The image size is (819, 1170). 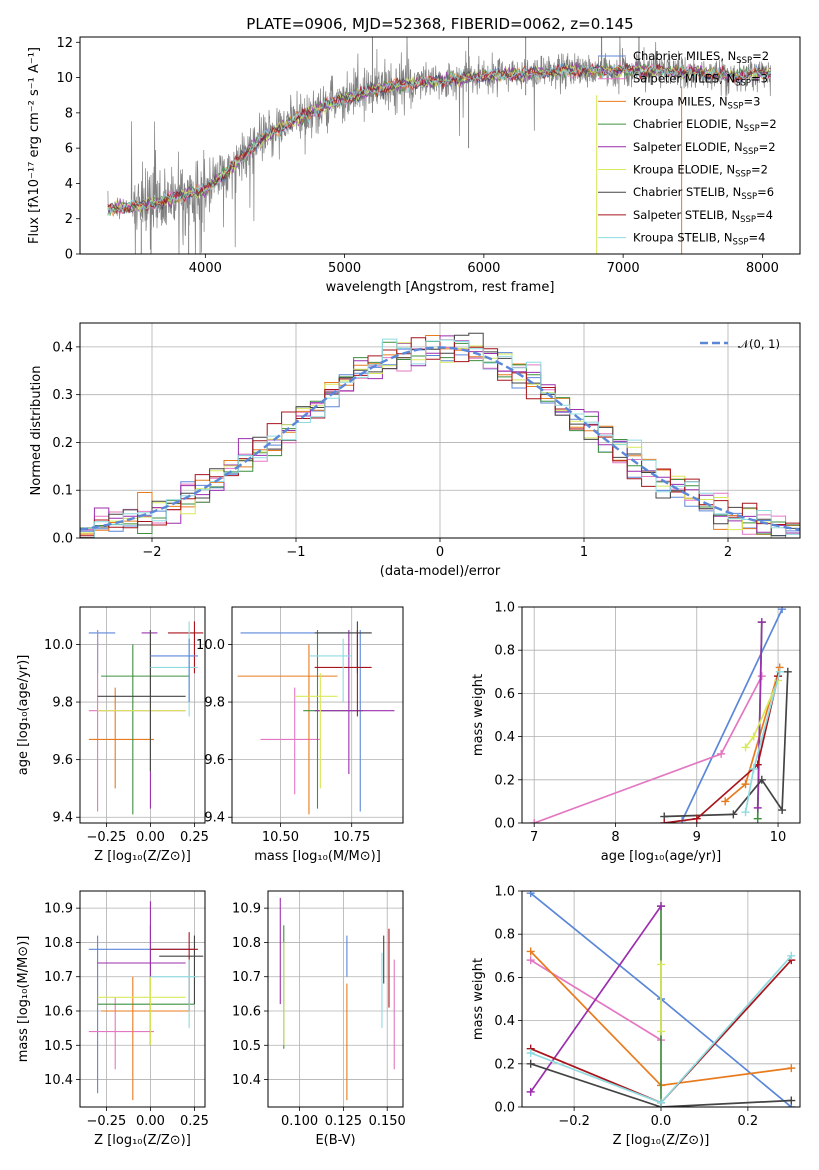 I want to click on x-tick-label: 0.00, so click(x=150, y=837).